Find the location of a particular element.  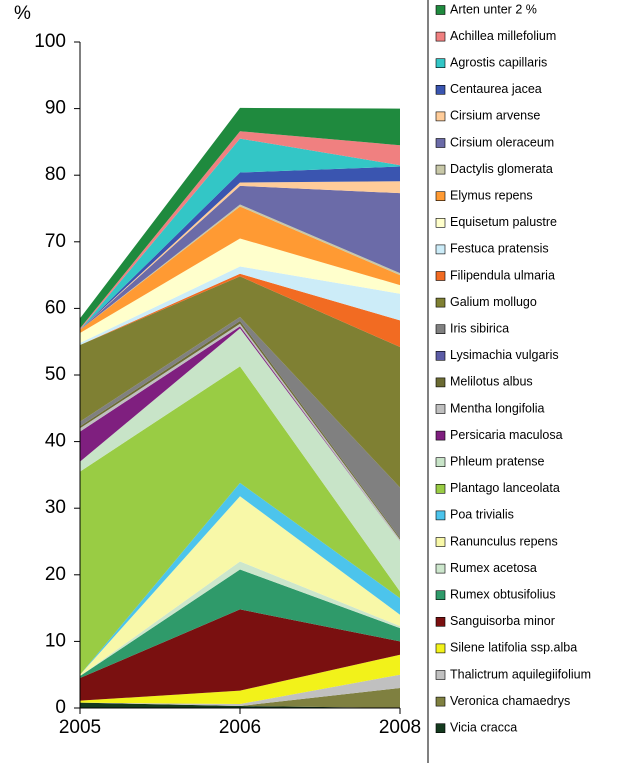

legend-label: Ranunculus repens is located at coordinates (504, 541).